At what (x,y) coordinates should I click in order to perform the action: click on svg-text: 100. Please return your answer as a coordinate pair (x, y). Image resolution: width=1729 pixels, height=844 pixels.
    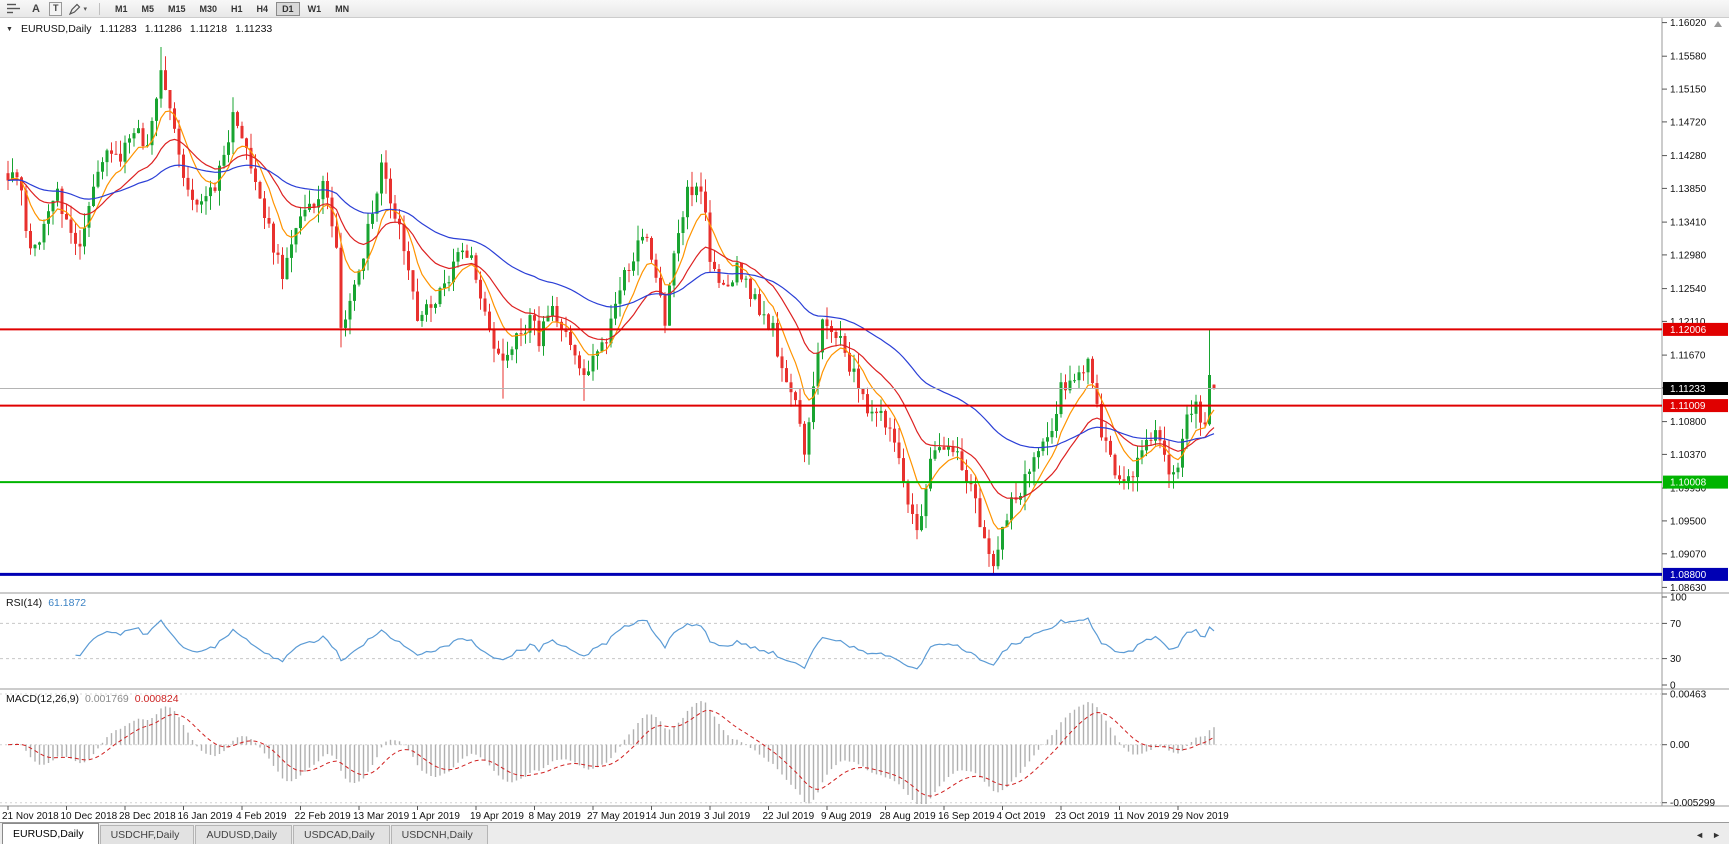
    Looking at the image, I should click on (1678, 598).